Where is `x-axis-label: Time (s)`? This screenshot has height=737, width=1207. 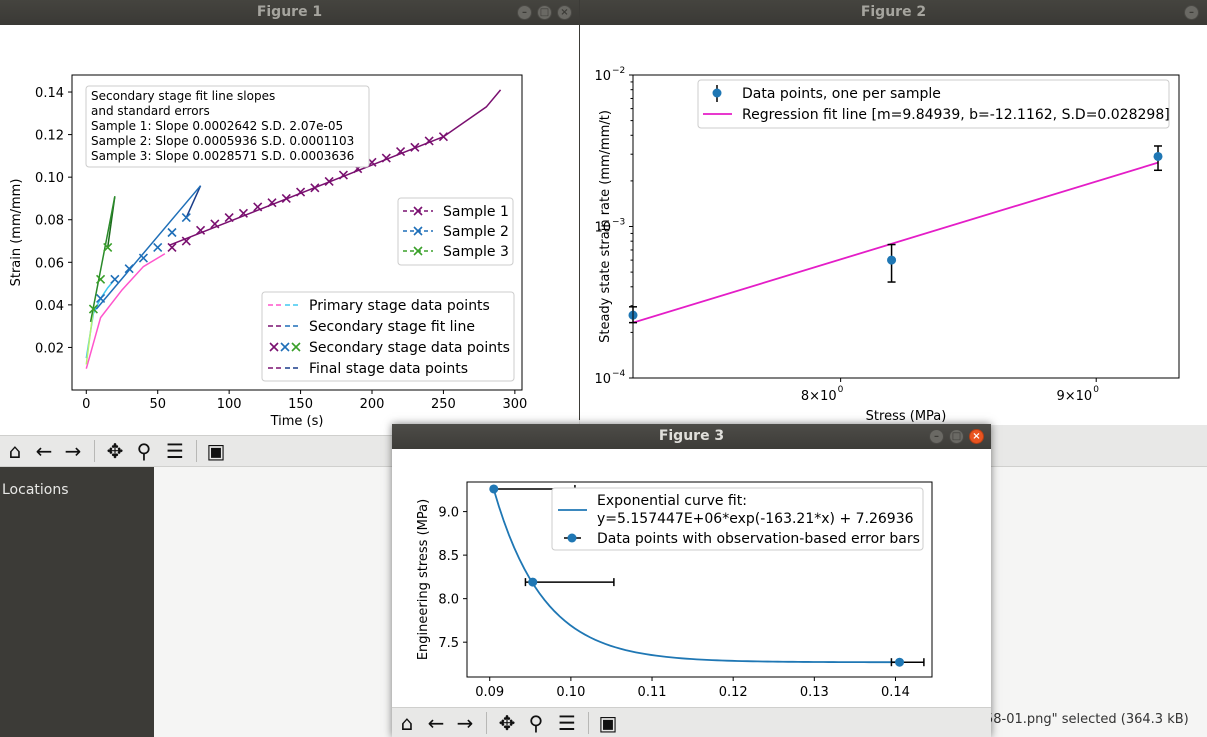 x-axis-label: Time (s) is located at coordinates (297, 421).